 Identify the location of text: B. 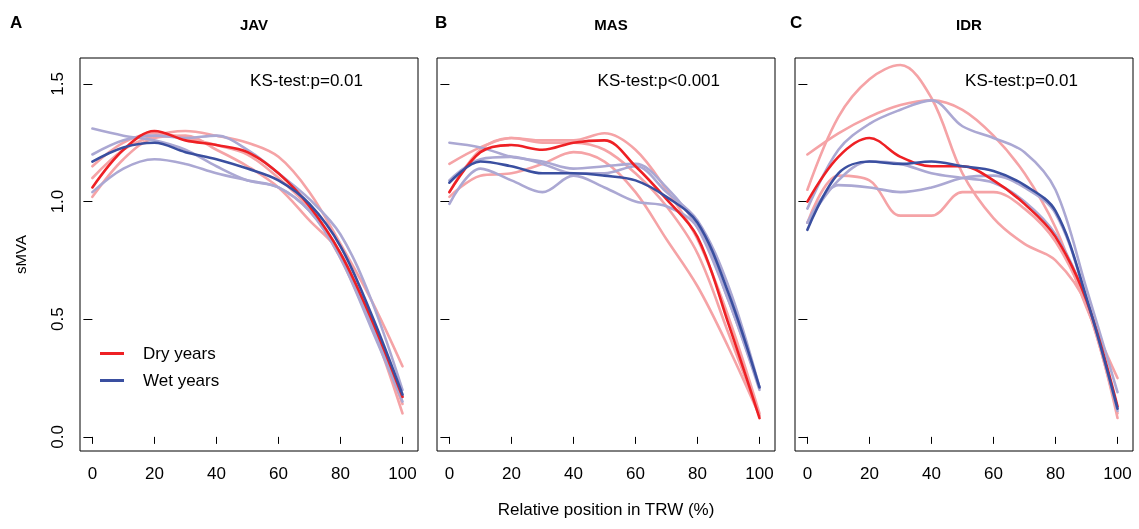
(441, 22).